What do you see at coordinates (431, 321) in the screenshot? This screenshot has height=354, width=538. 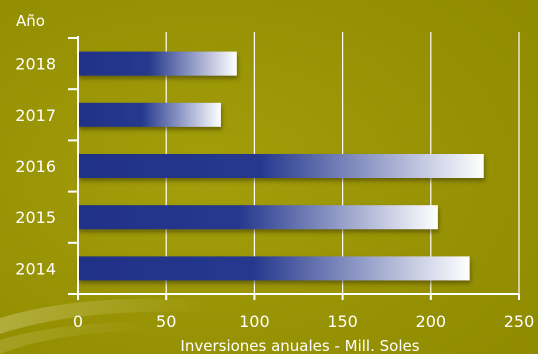 I see `x-tick-label: 200` at bounding box center [431, 321].